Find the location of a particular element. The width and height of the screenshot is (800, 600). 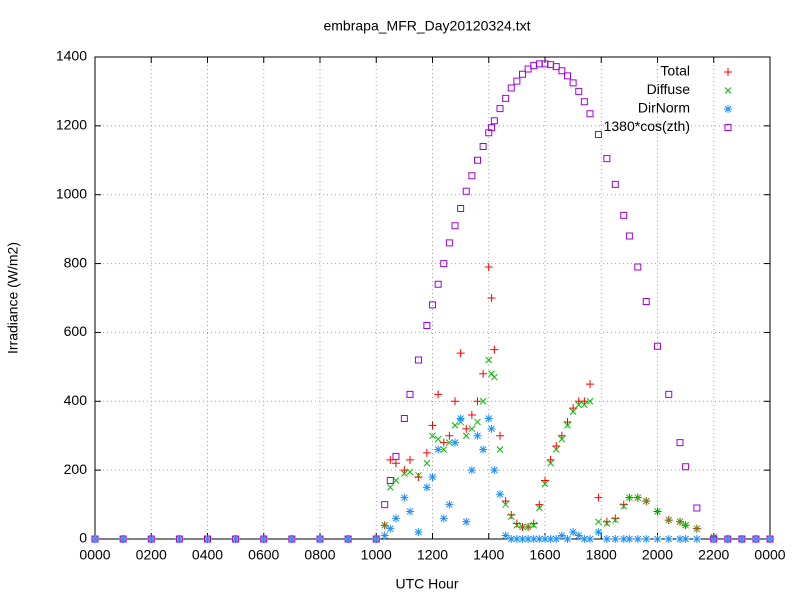

x-tick-label: 1800 is located at coordinates (601, 555).